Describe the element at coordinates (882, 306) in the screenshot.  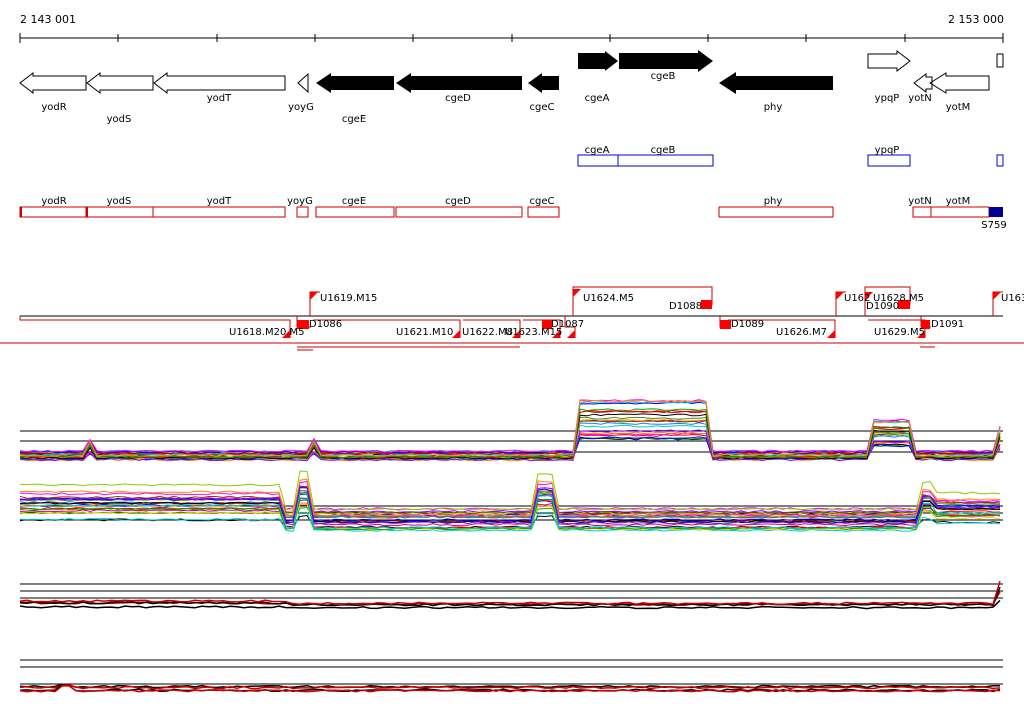
I see `region-label: D1090` at that location.